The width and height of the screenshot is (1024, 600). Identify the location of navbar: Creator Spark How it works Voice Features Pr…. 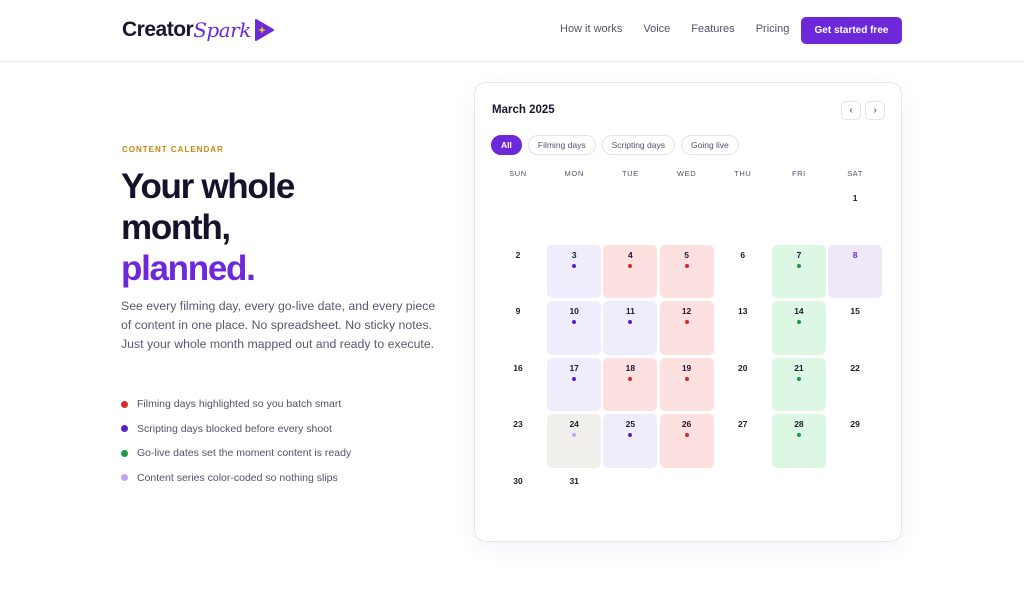
(512, 31).